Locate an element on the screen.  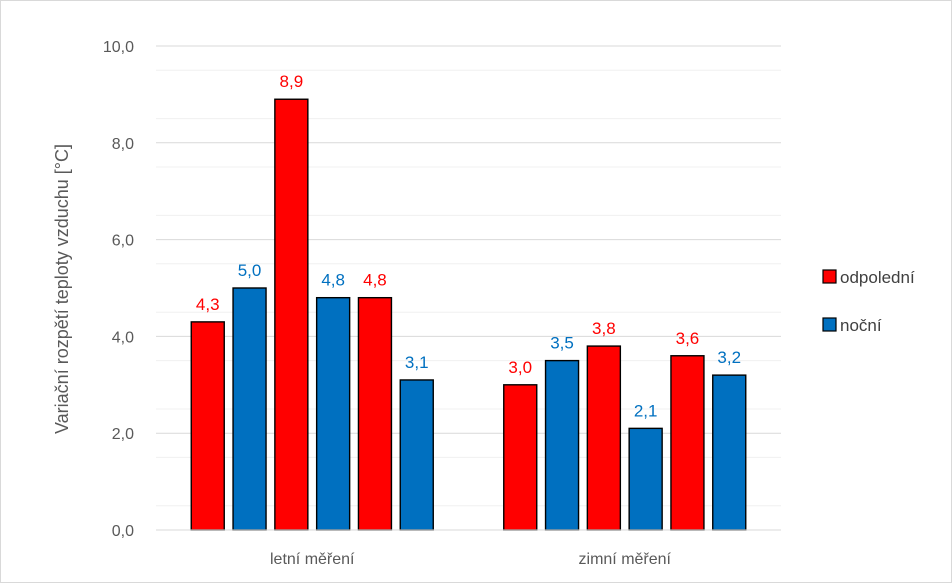
data-label: 3,8 is located at coordinates (604, 328).